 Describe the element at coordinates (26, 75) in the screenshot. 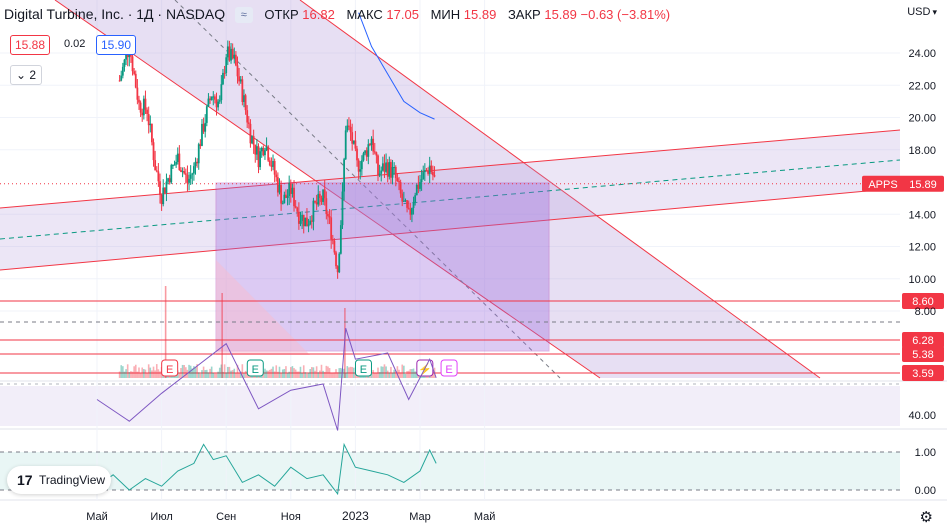

I see `collapse-indicators-button: ⌄ 2` at that location.